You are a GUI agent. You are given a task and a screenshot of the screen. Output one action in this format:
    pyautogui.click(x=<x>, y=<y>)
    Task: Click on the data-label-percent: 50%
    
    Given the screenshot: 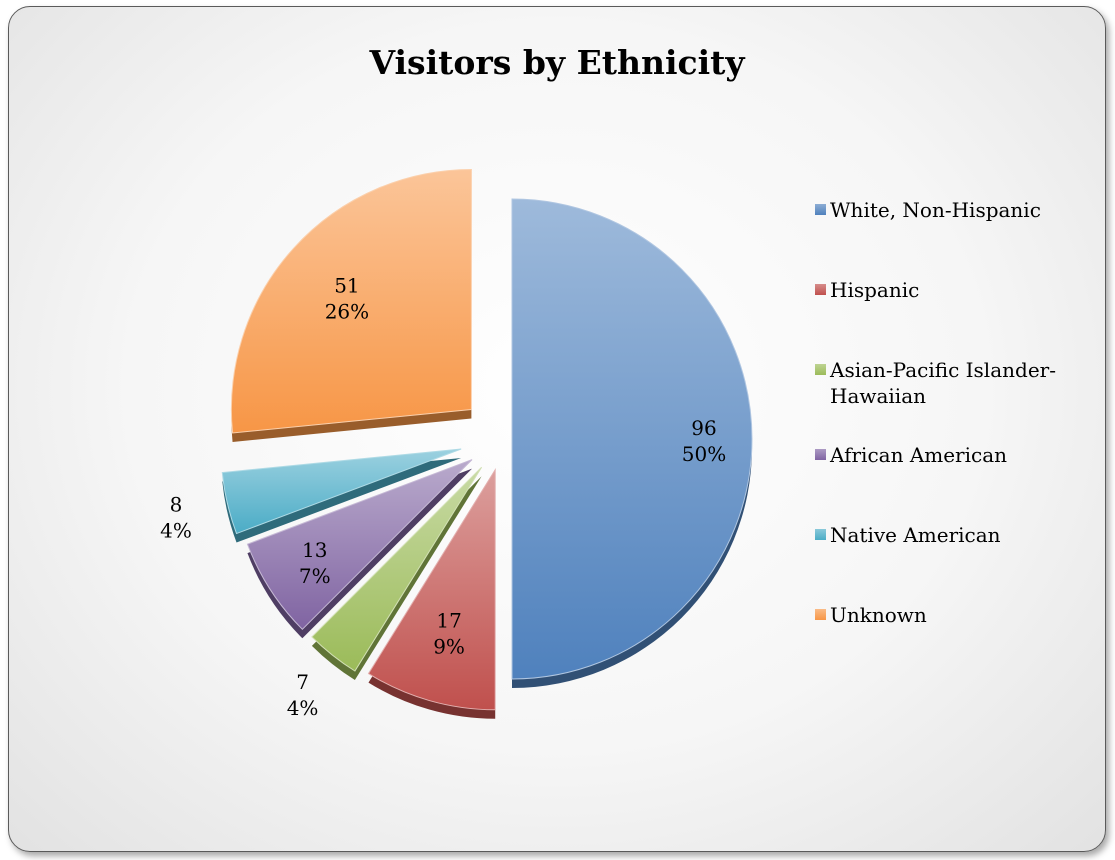 What is the action you would take?
    pyautogui.click(x=704, y=454)
    